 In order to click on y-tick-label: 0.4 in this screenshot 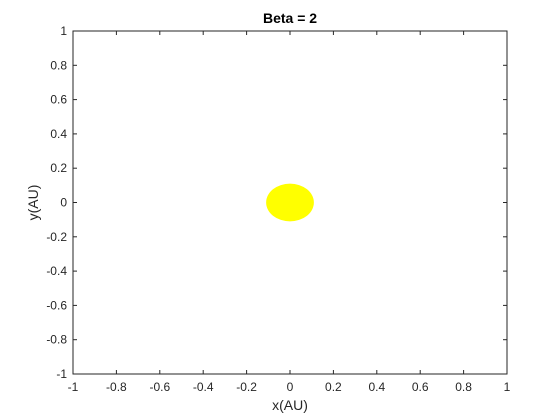, I will do `click(58, 134)`.